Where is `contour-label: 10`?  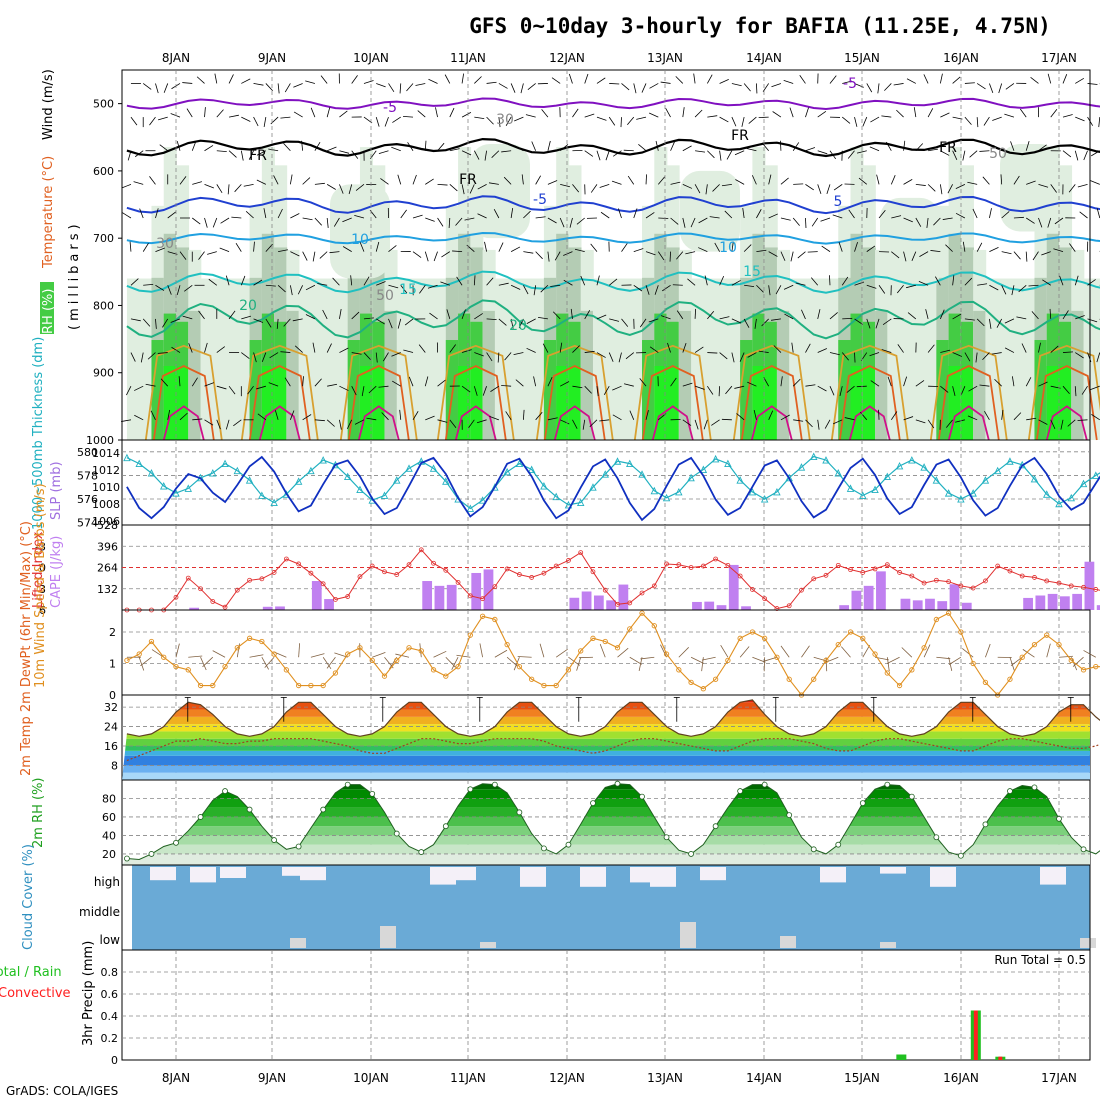
contour-label: 10 is located at coordinates (728, 248).